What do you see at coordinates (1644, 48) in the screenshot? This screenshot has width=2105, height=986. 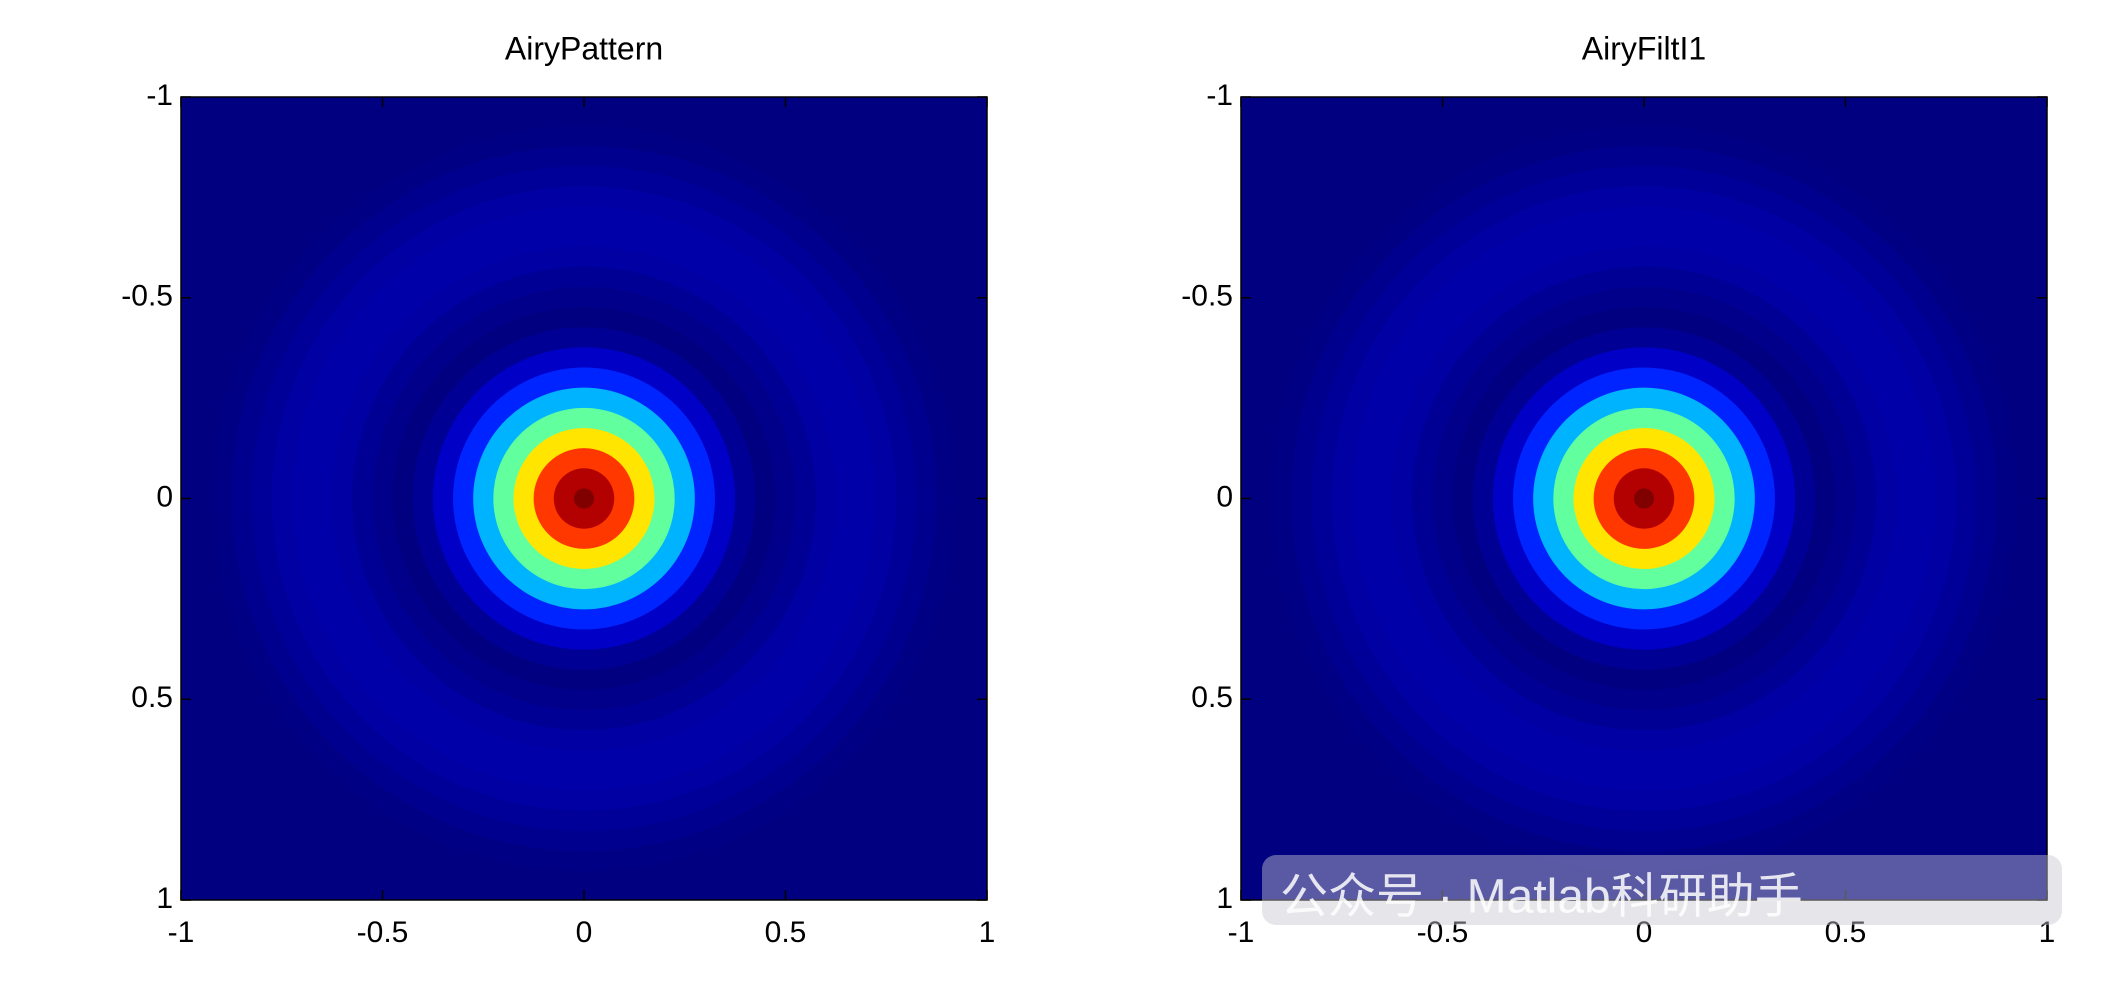 I see `chart-title: AiryFiltI1` at bounding box center [1644, 48].